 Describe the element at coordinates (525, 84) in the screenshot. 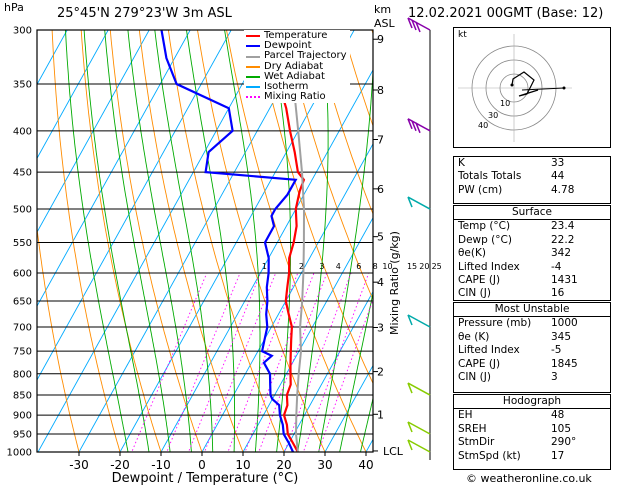

I see `hodograph-trace` at that location.